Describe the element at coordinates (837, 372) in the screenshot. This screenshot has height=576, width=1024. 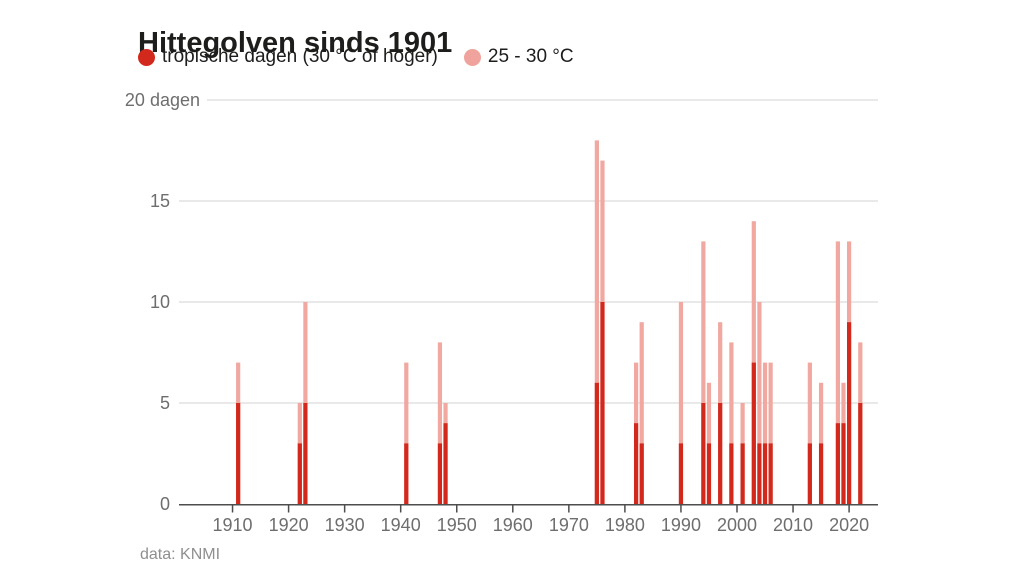
I see `bar-2018-warm` at that location.